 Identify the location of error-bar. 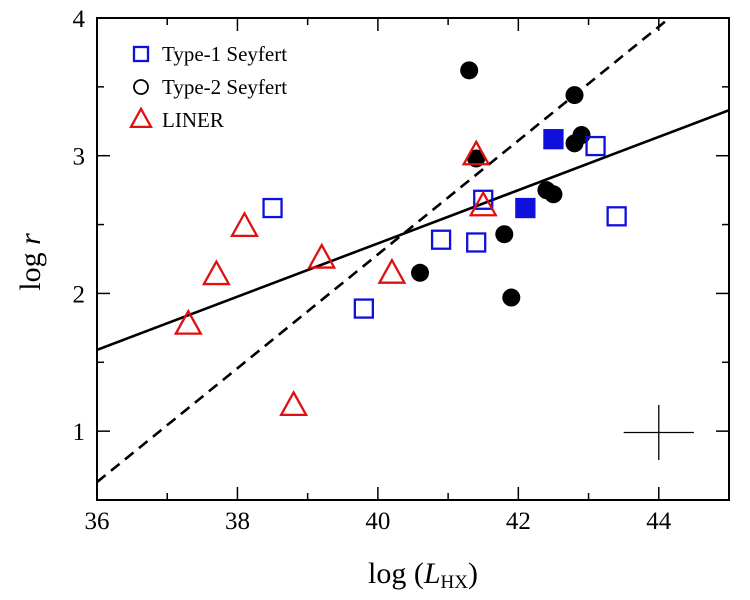
(658, 432).